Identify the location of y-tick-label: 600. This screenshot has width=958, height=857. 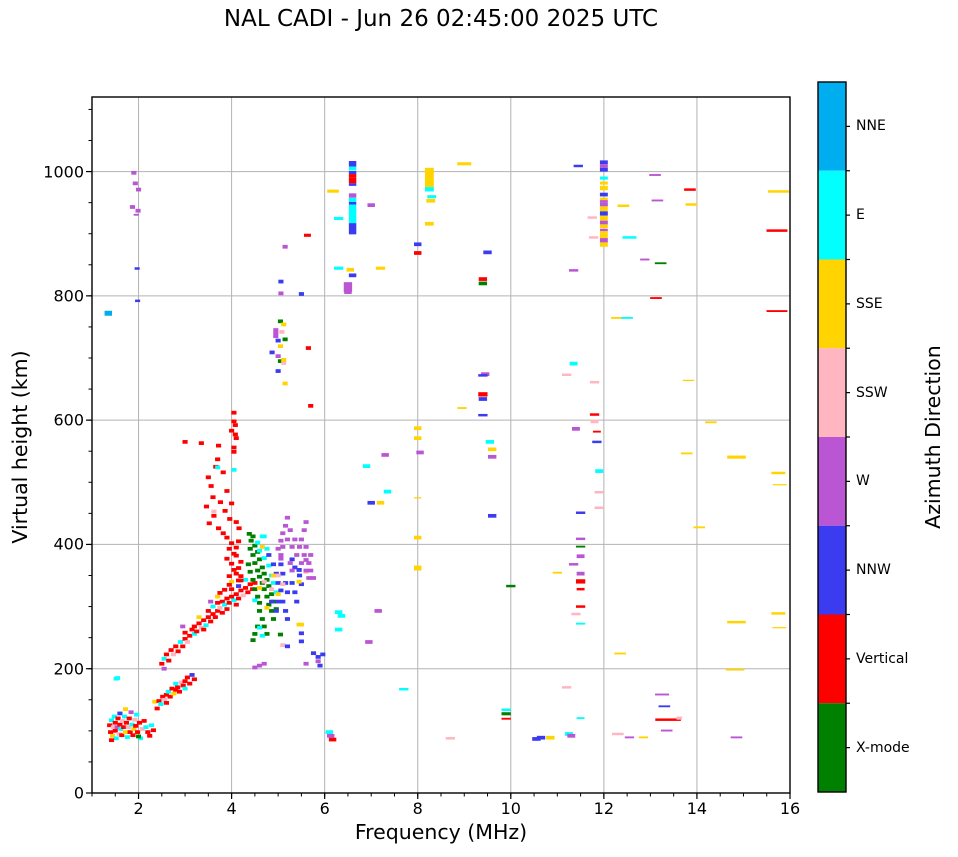
(68, 420).